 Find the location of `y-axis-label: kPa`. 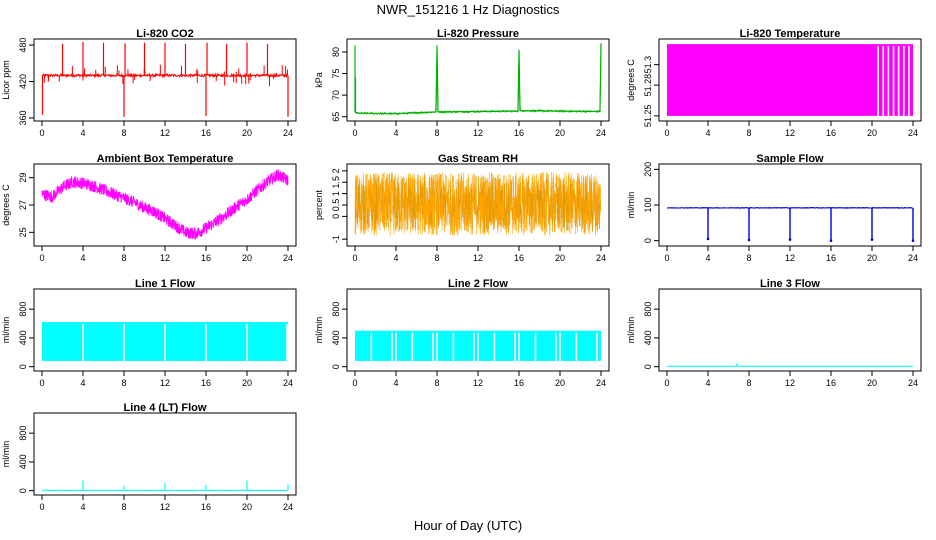

y-axis-label: kPa is located at coordinates (319, 80).